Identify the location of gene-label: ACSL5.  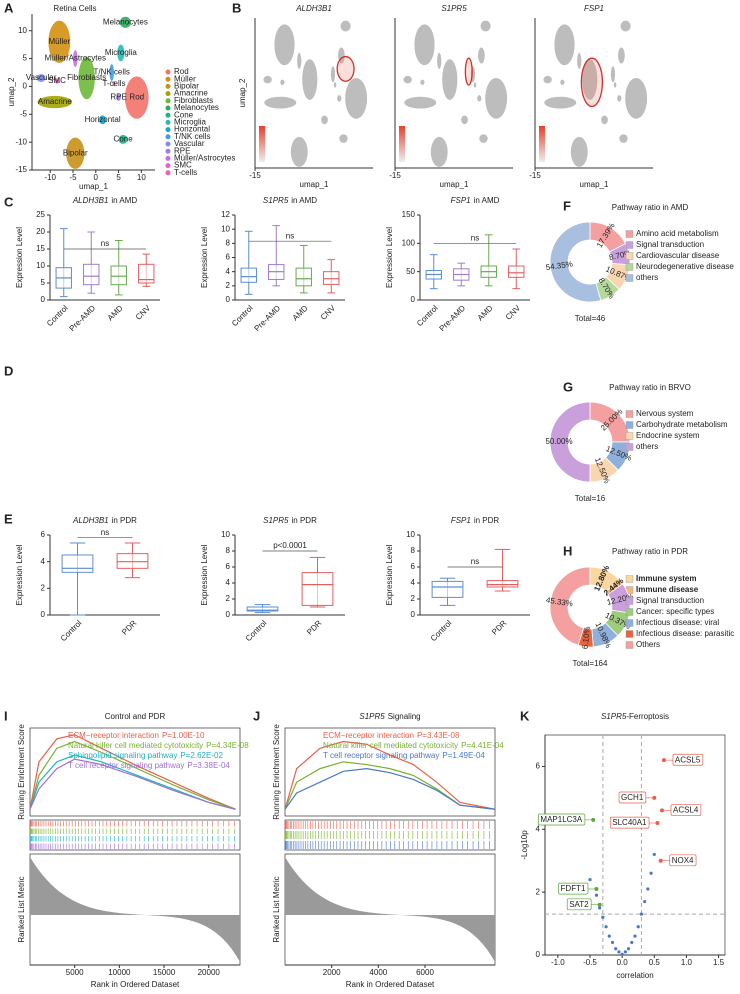
(688, 759).